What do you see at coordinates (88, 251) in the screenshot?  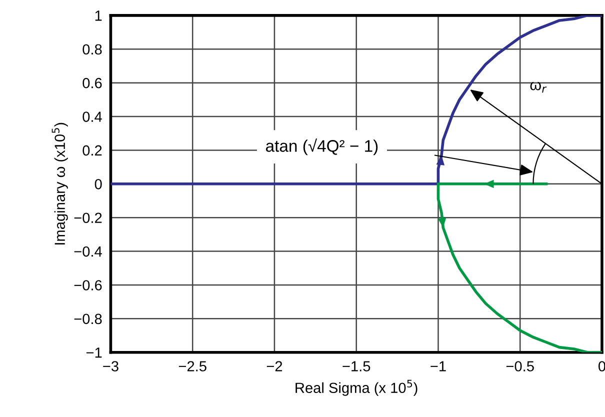 I see `y-tick-label: −0.4` at bounding box center [88, 251].